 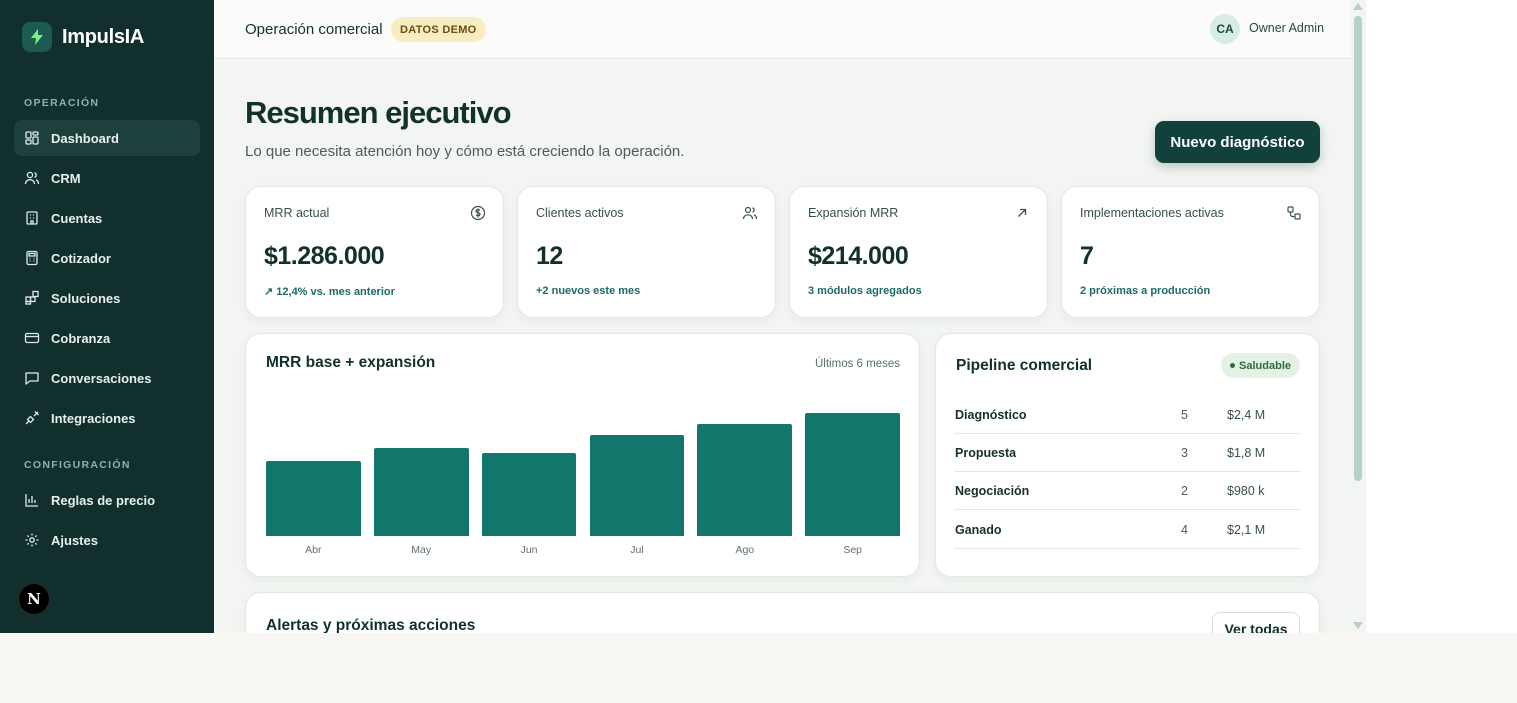 I want to click on sidebar-item-label: Cotizador, so click(x=81, y=258).